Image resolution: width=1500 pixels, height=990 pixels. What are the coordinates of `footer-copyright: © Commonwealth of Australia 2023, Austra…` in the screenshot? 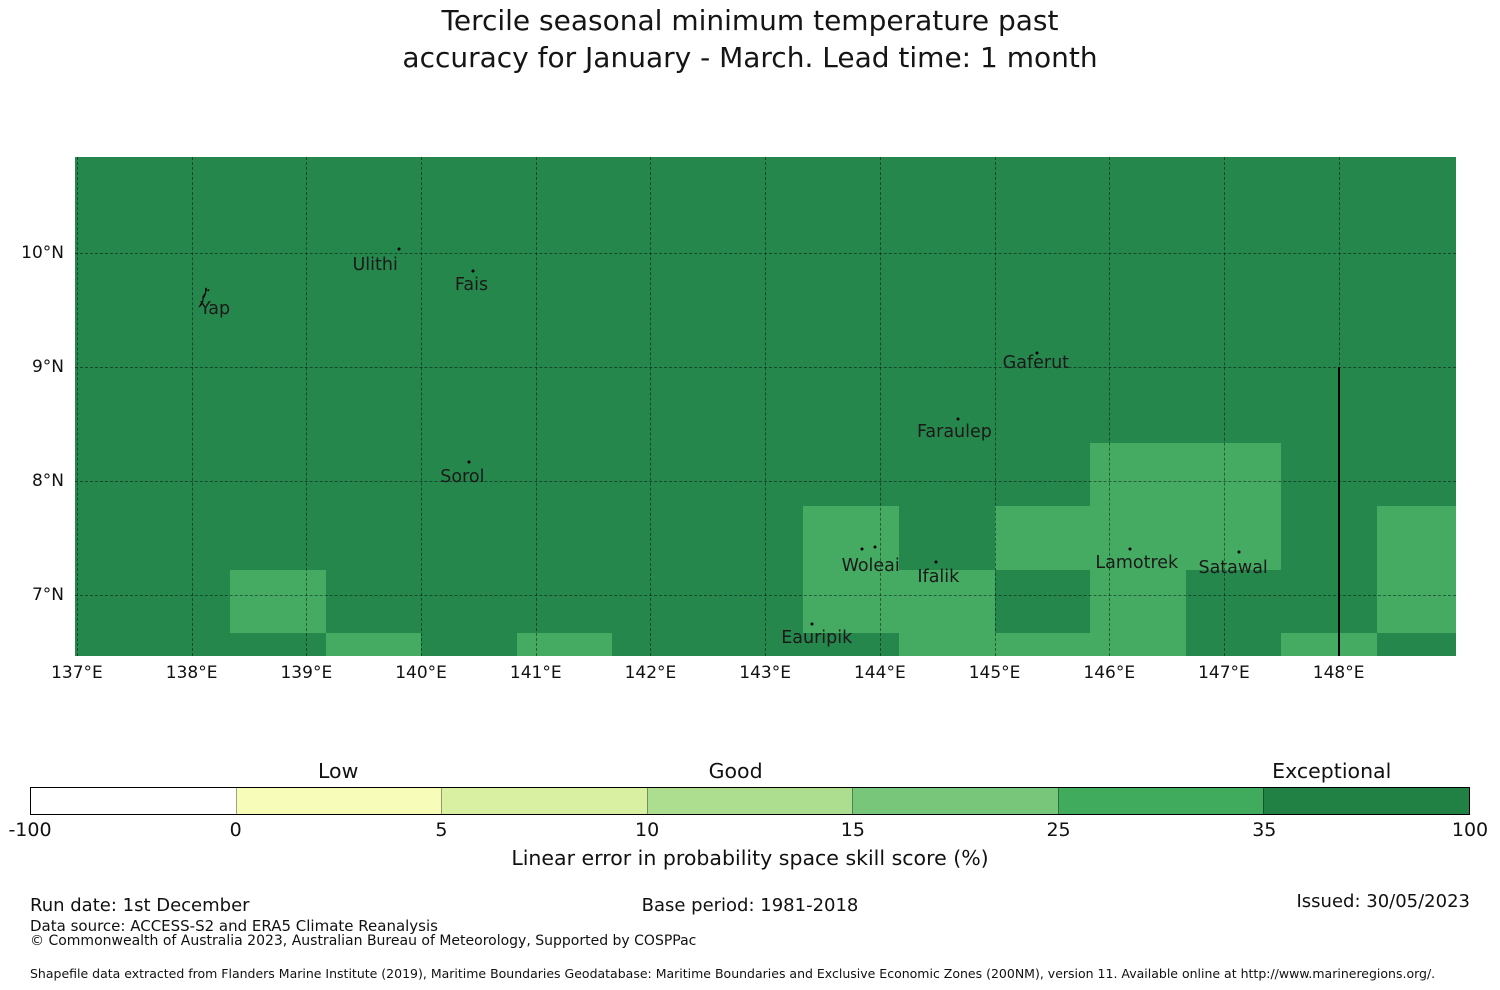 It's located at (363, 941).